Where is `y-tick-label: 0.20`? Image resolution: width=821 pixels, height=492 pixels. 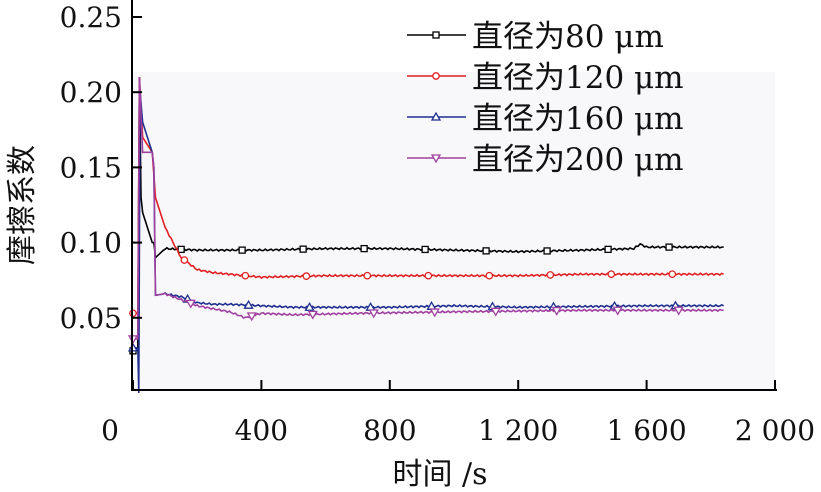
y-tick-label: 0.20 is located at coordinates (91, 92).